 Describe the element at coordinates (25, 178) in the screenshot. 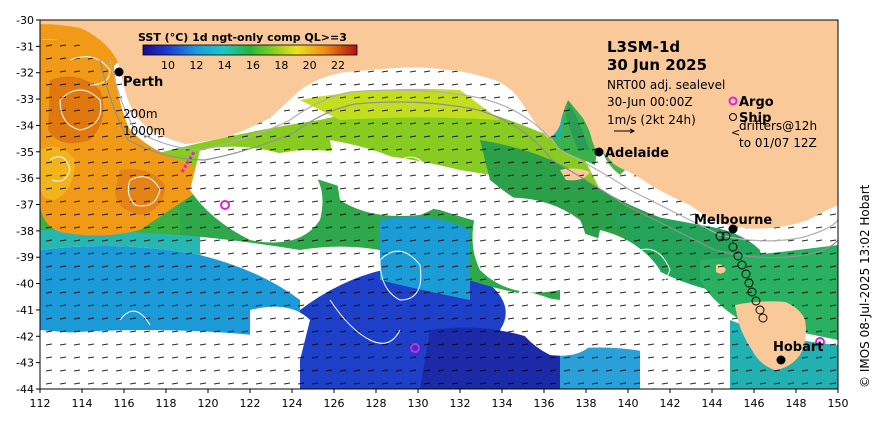

I see `lat-tick-label: -36` at that location.